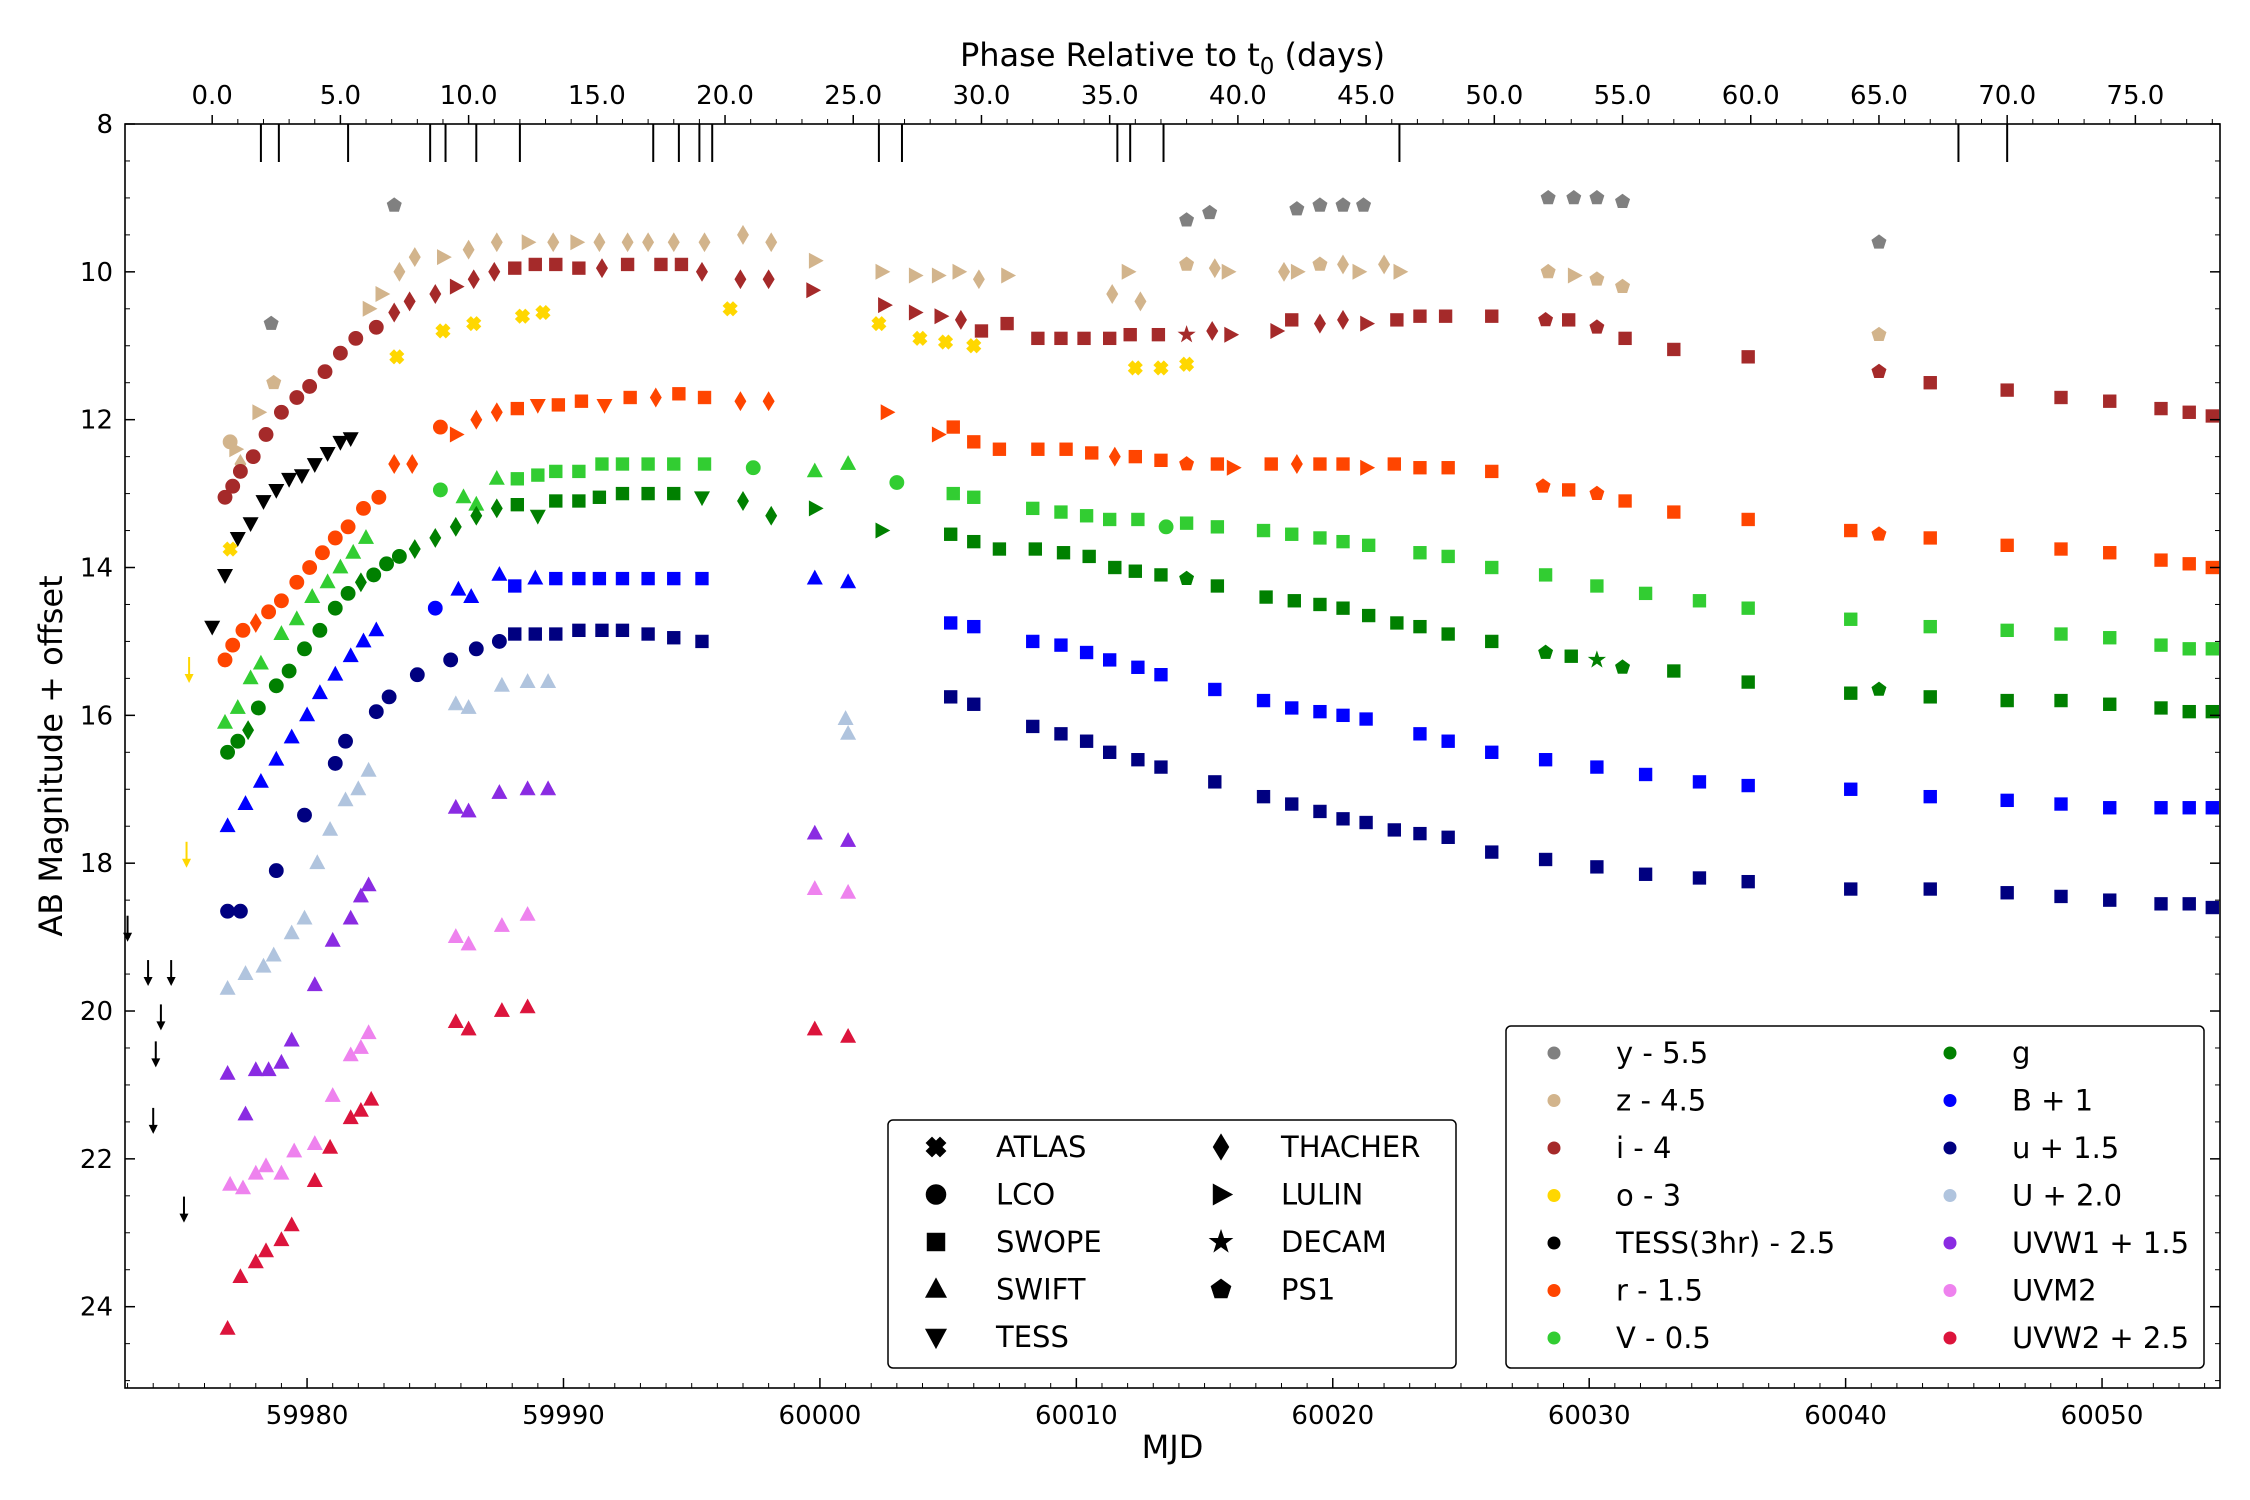 The image size is (2250, 1500). Describe the element at coordinates (597, 96) in the screenshot. I see `top-tick-label: 15.0` at that location.